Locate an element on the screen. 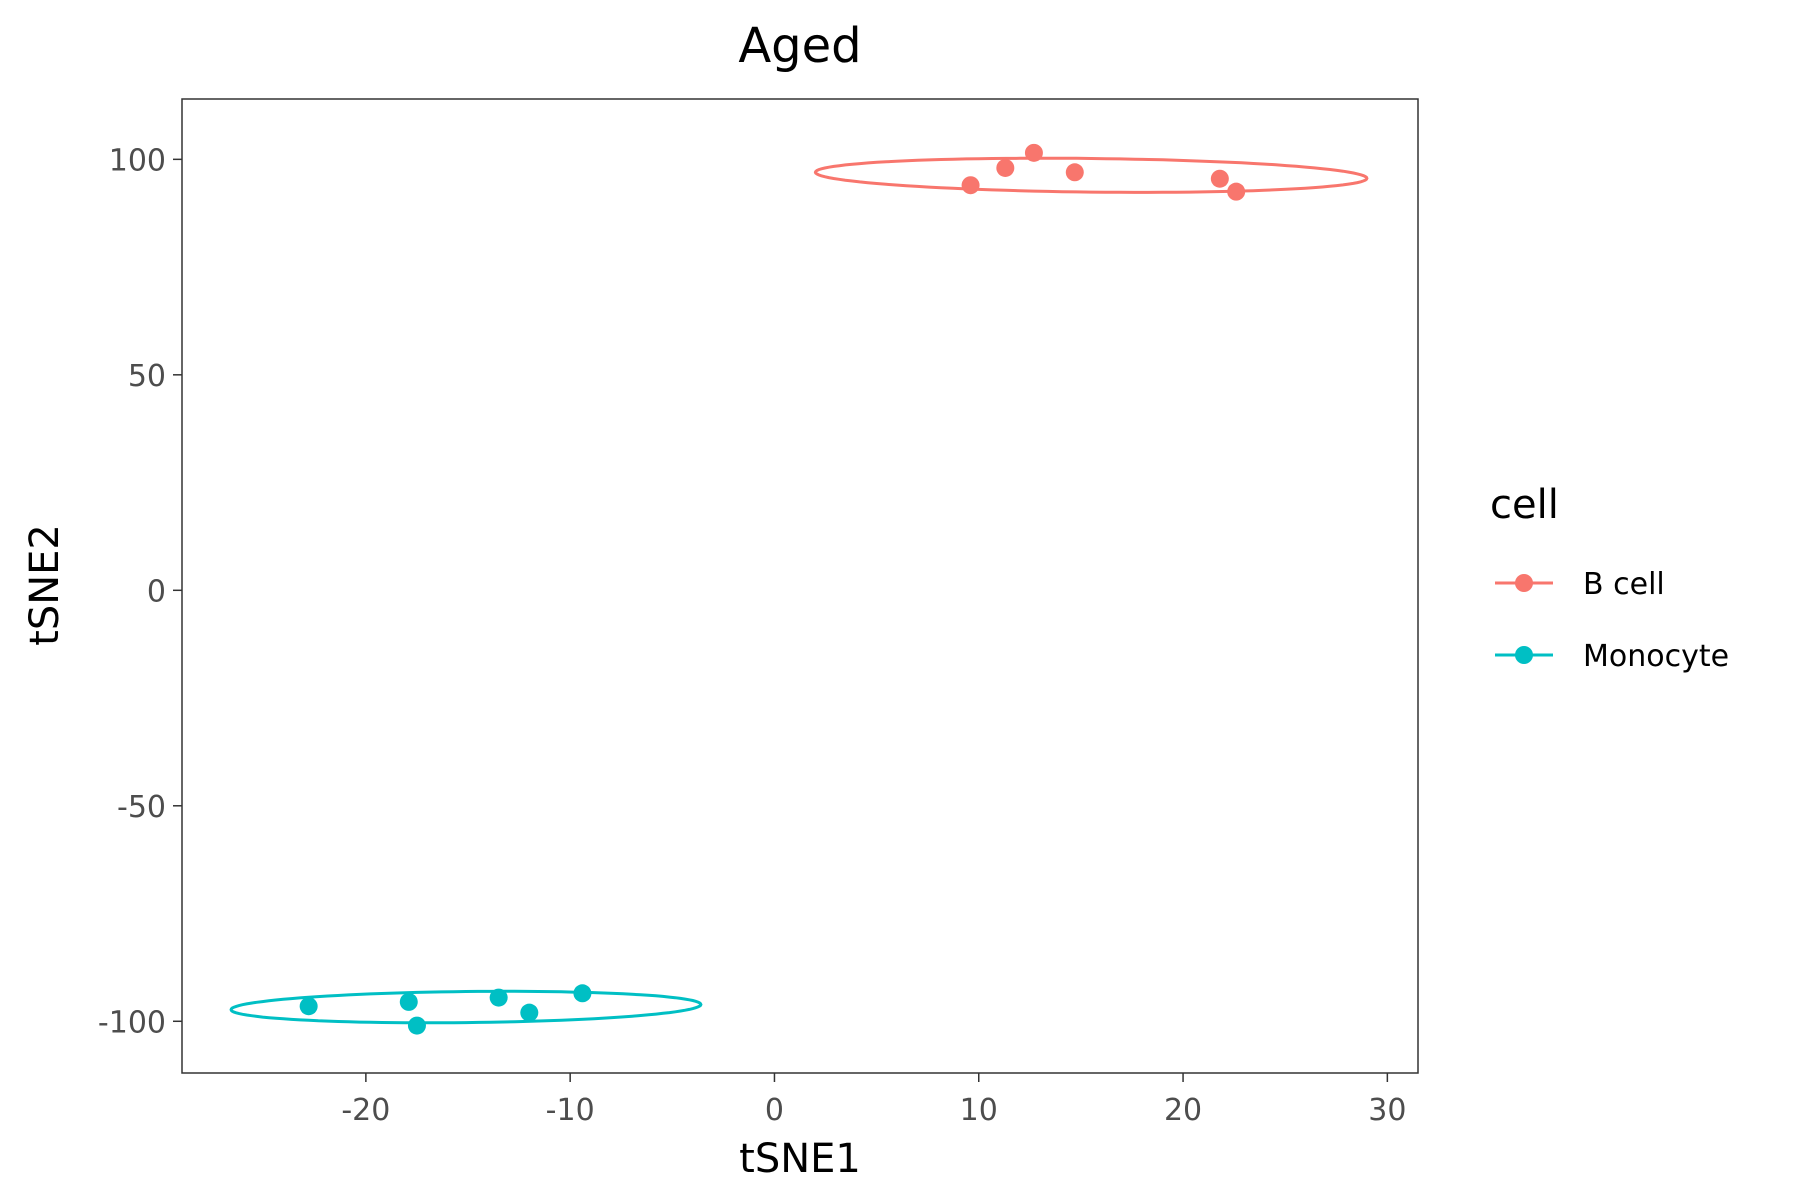 The image size is (1800, 1200). y-tick-label: 0 is located at coordinates (156, 591).